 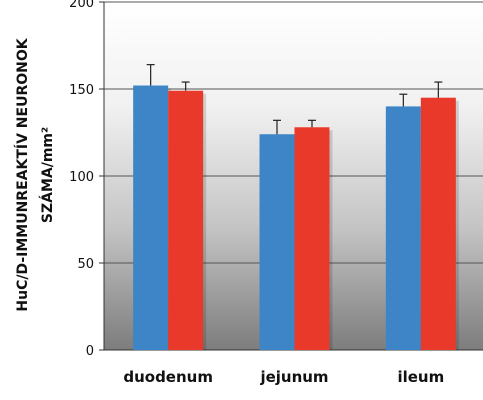 I want to click on y-tick-label-50: 50, so click(x=85, y=264).